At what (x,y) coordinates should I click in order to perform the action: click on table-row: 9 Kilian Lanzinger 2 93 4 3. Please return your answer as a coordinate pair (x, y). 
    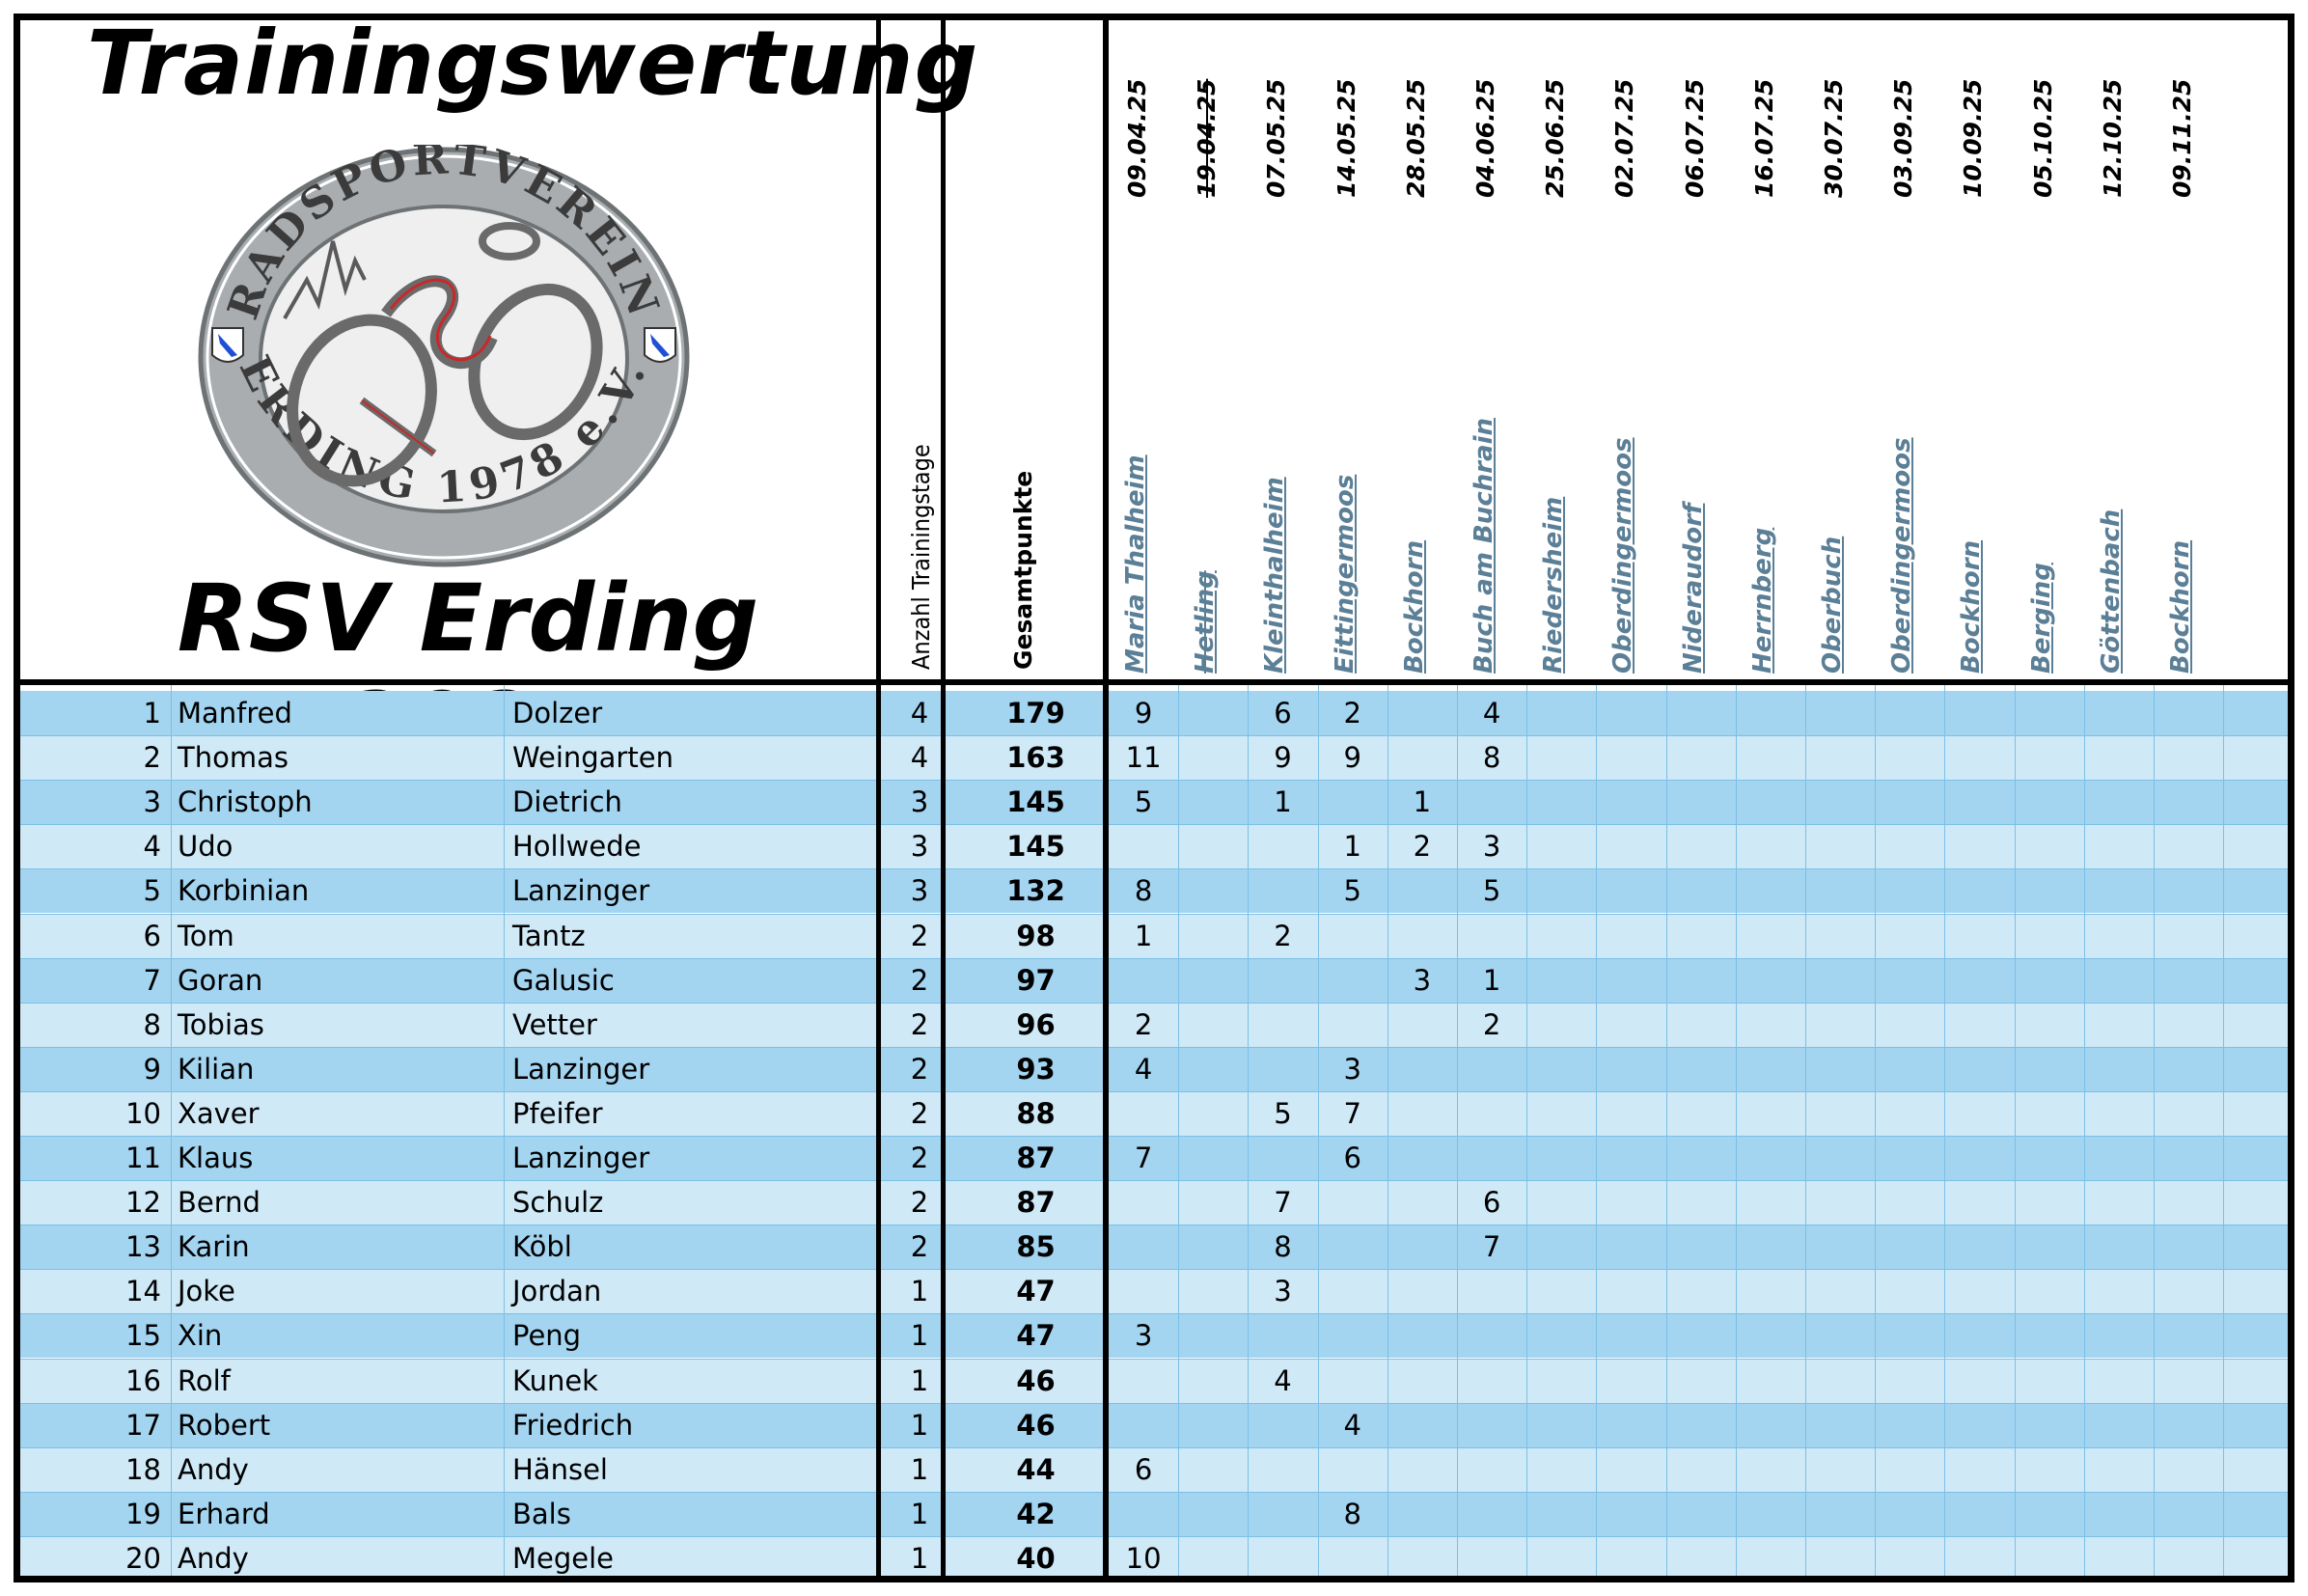
    Looking at the image, I should click on (1157, 1069).